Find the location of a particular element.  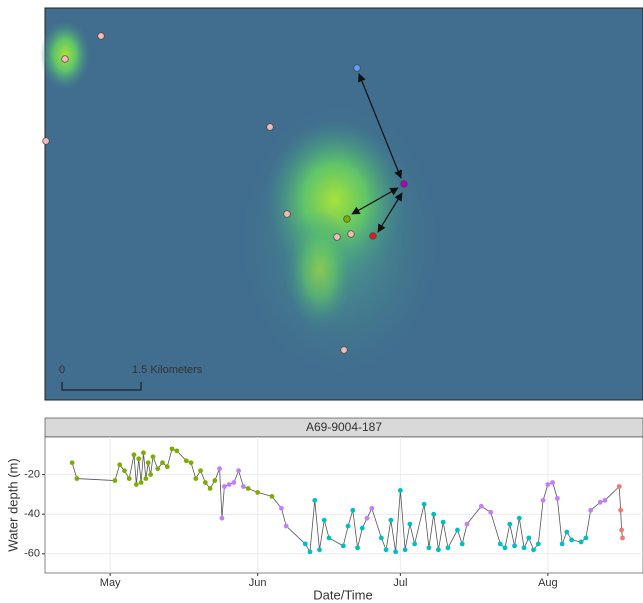

y-tick-label: -60 is located at coordinates (32, 554).